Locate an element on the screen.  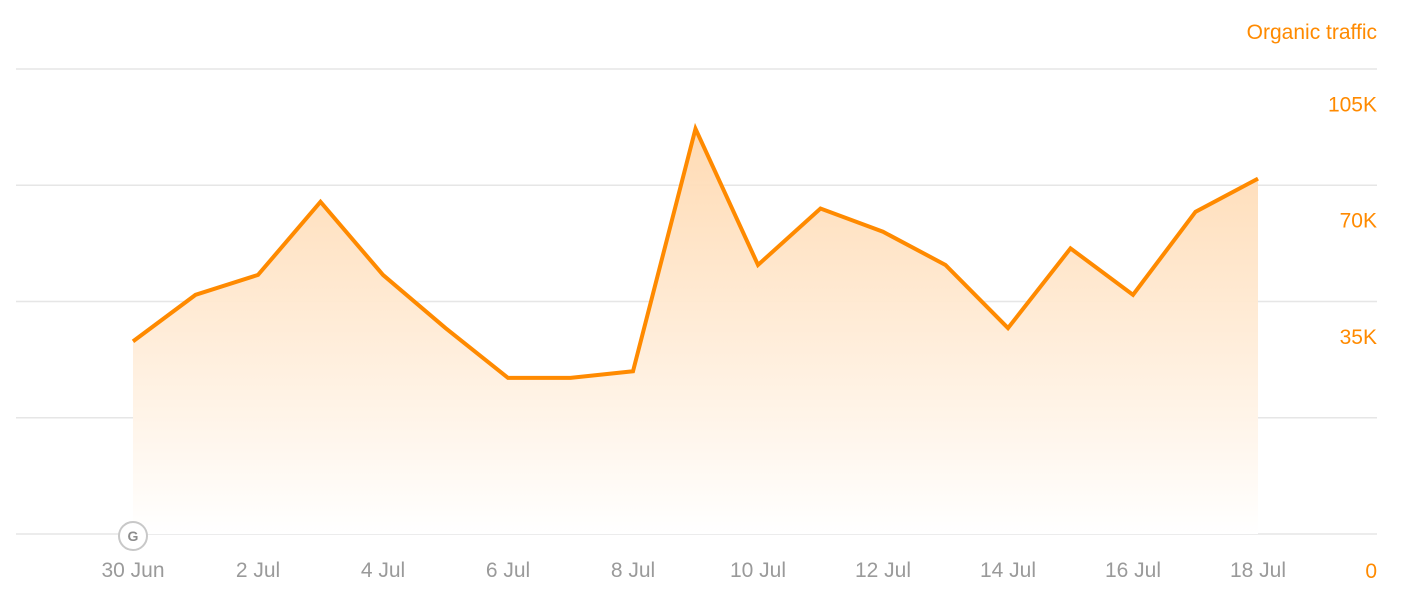
google-update-icon: G is located at coordinates (133, 536).